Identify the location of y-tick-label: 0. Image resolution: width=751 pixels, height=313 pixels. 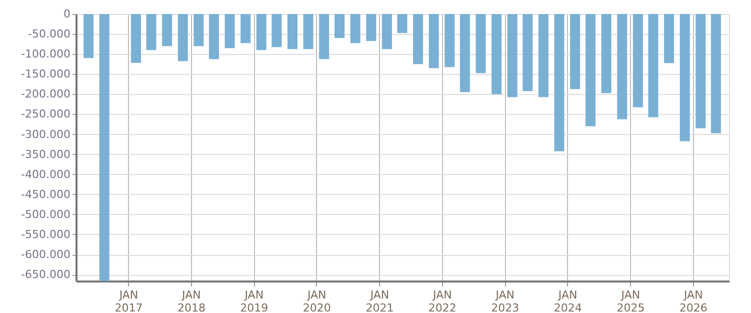
(67, 14).